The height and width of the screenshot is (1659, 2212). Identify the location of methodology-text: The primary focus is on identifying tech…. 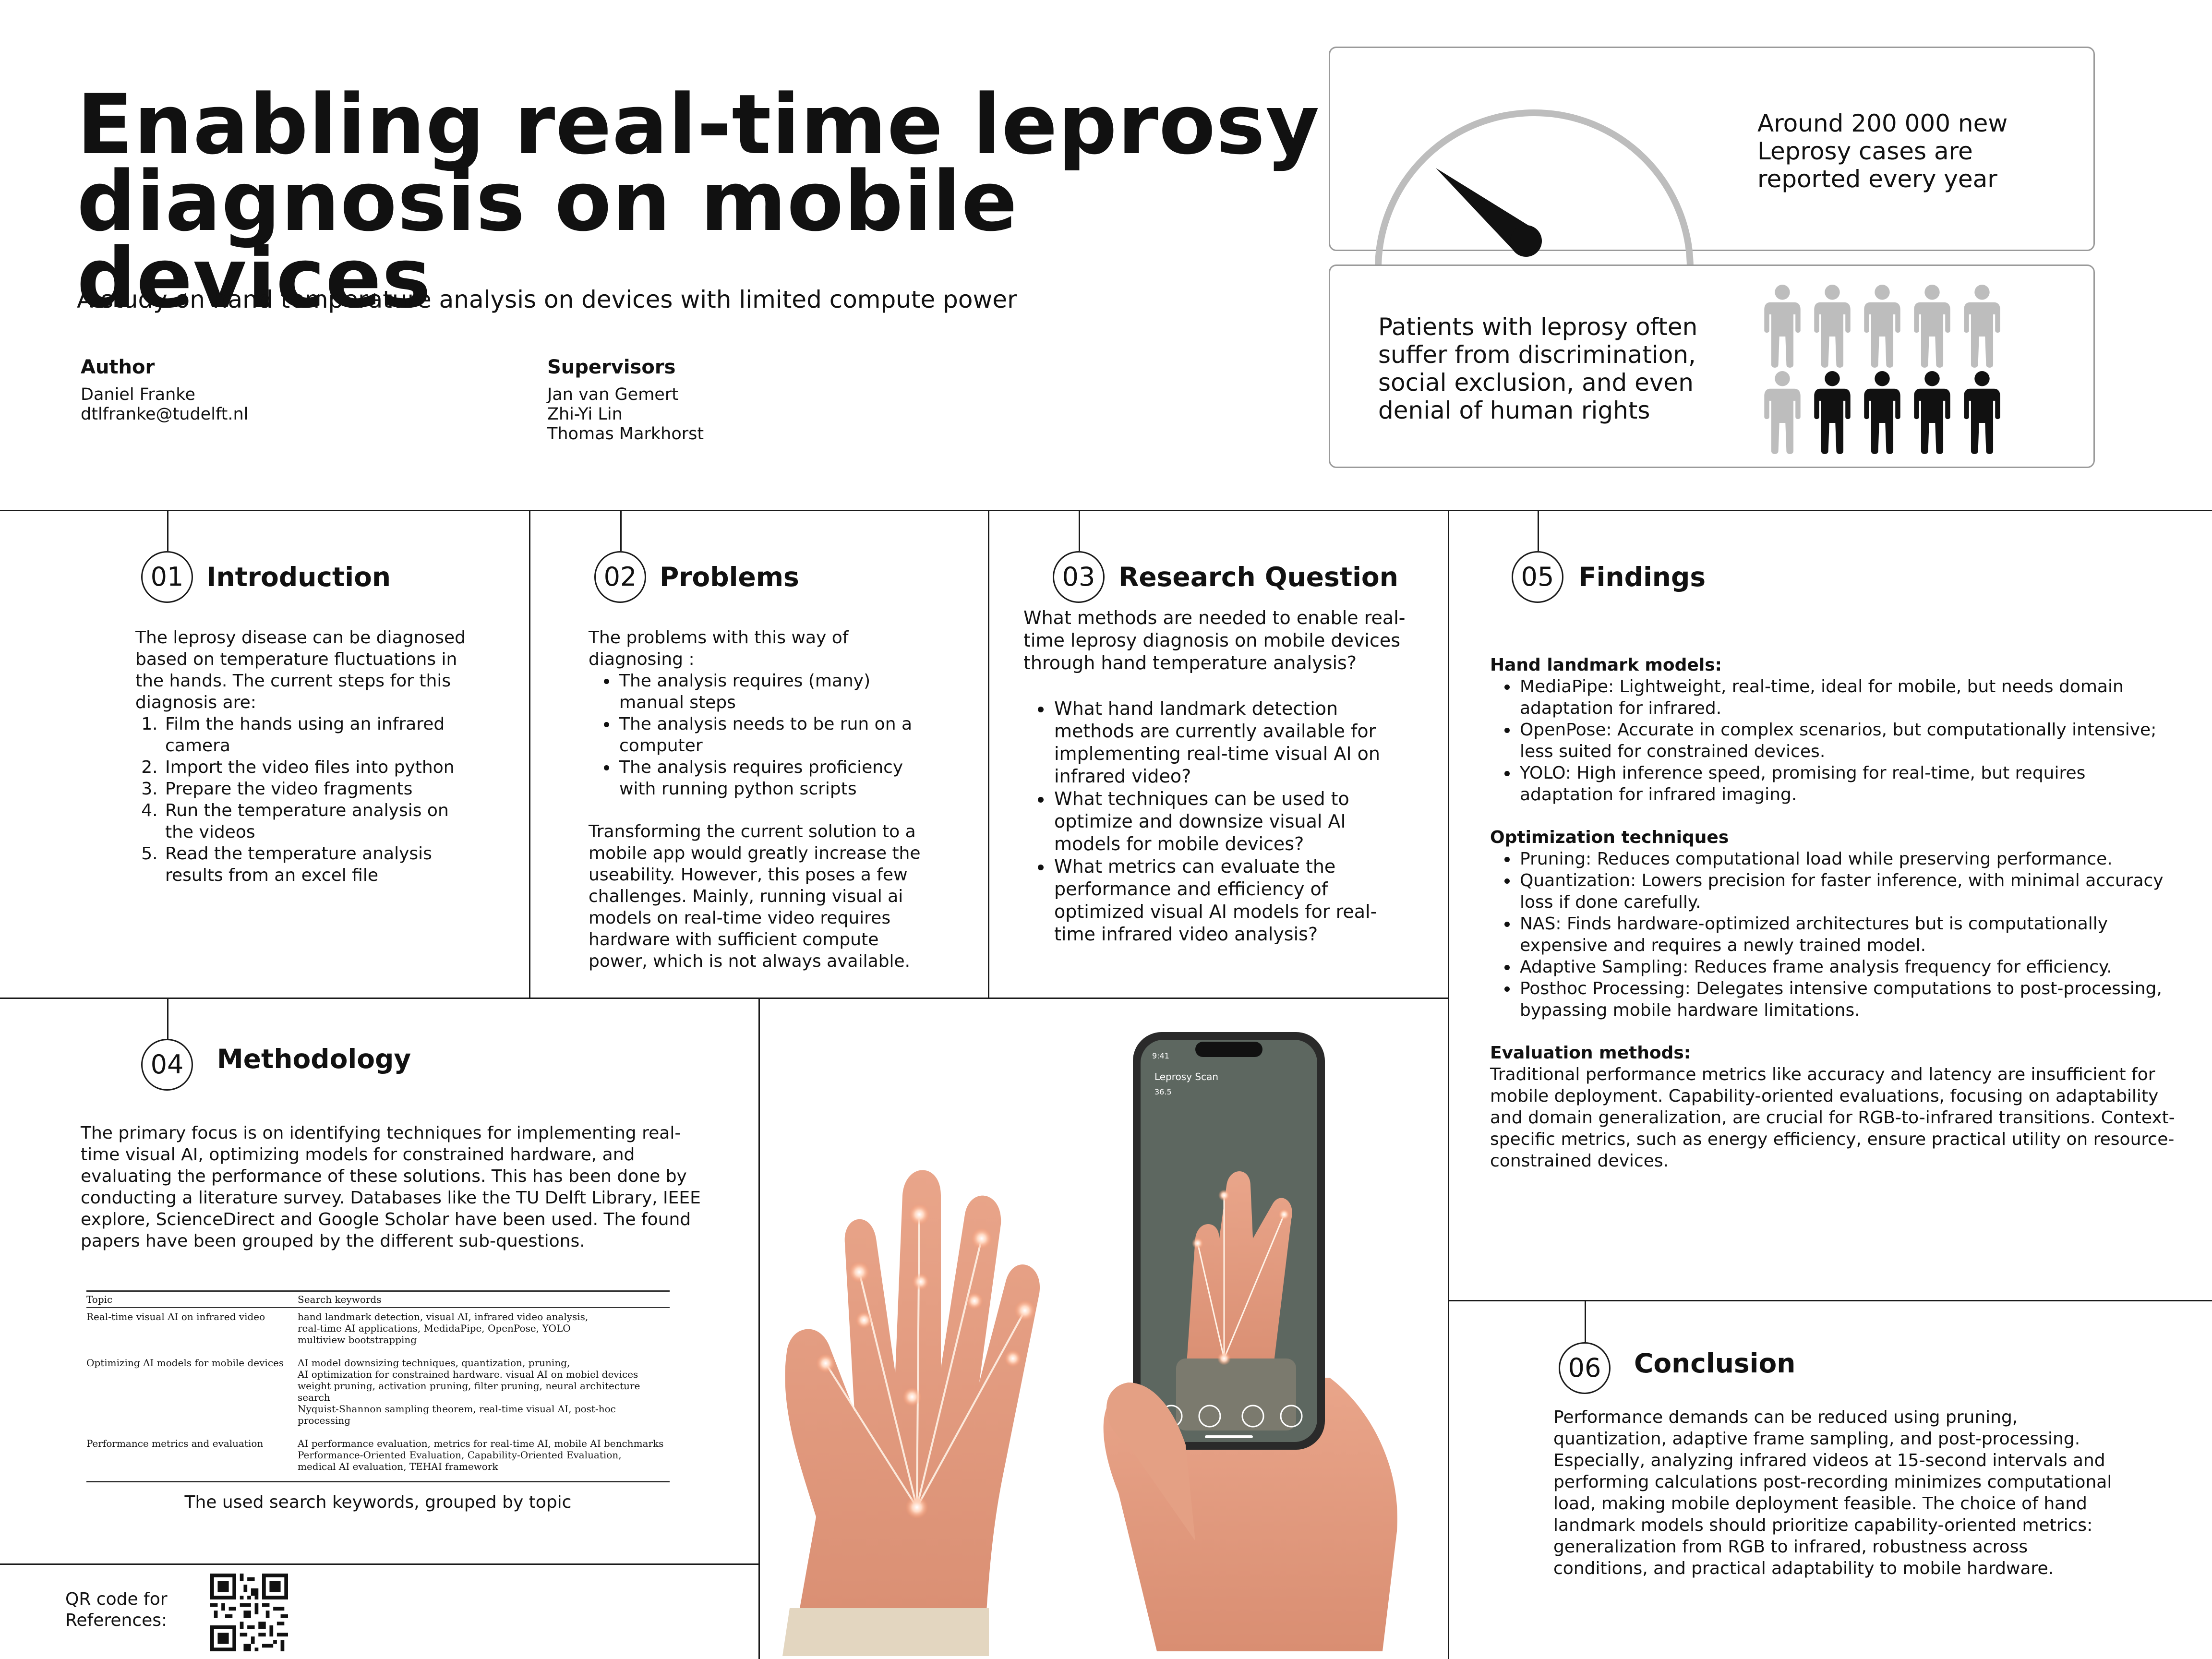
(391, 1187).